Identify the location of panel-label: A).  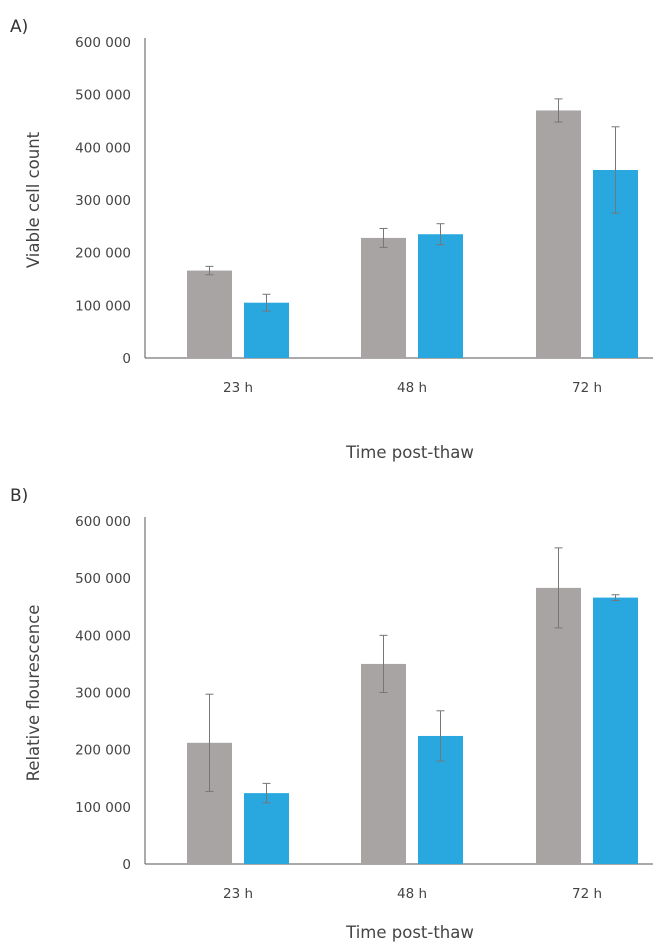
(19, 27).